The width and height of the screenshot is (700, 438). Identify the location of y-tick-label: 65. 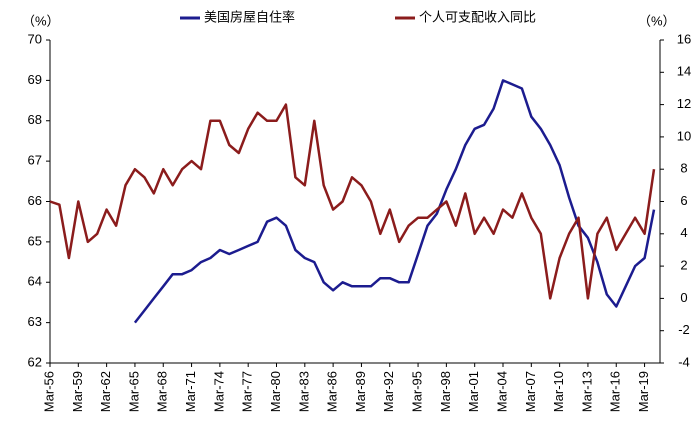
(35, 240).